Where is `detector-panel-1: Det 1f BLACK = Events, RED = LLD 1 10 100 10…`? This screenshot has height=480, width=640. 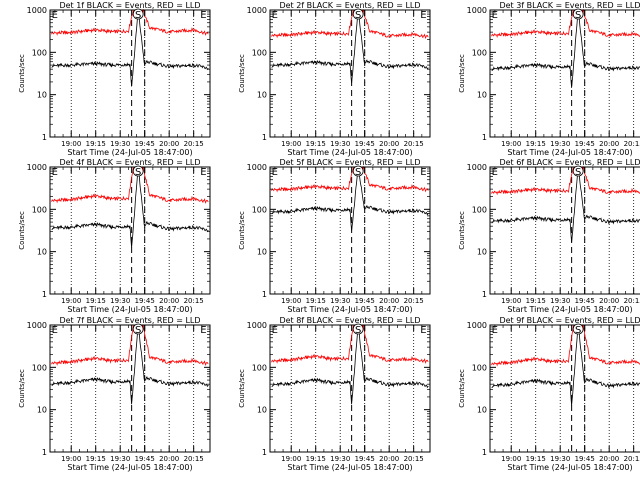 detector-panel-1: Det 1f BLACK = Events, RED = LLD 1 10 100 10… is located at coordinates (114, 79).